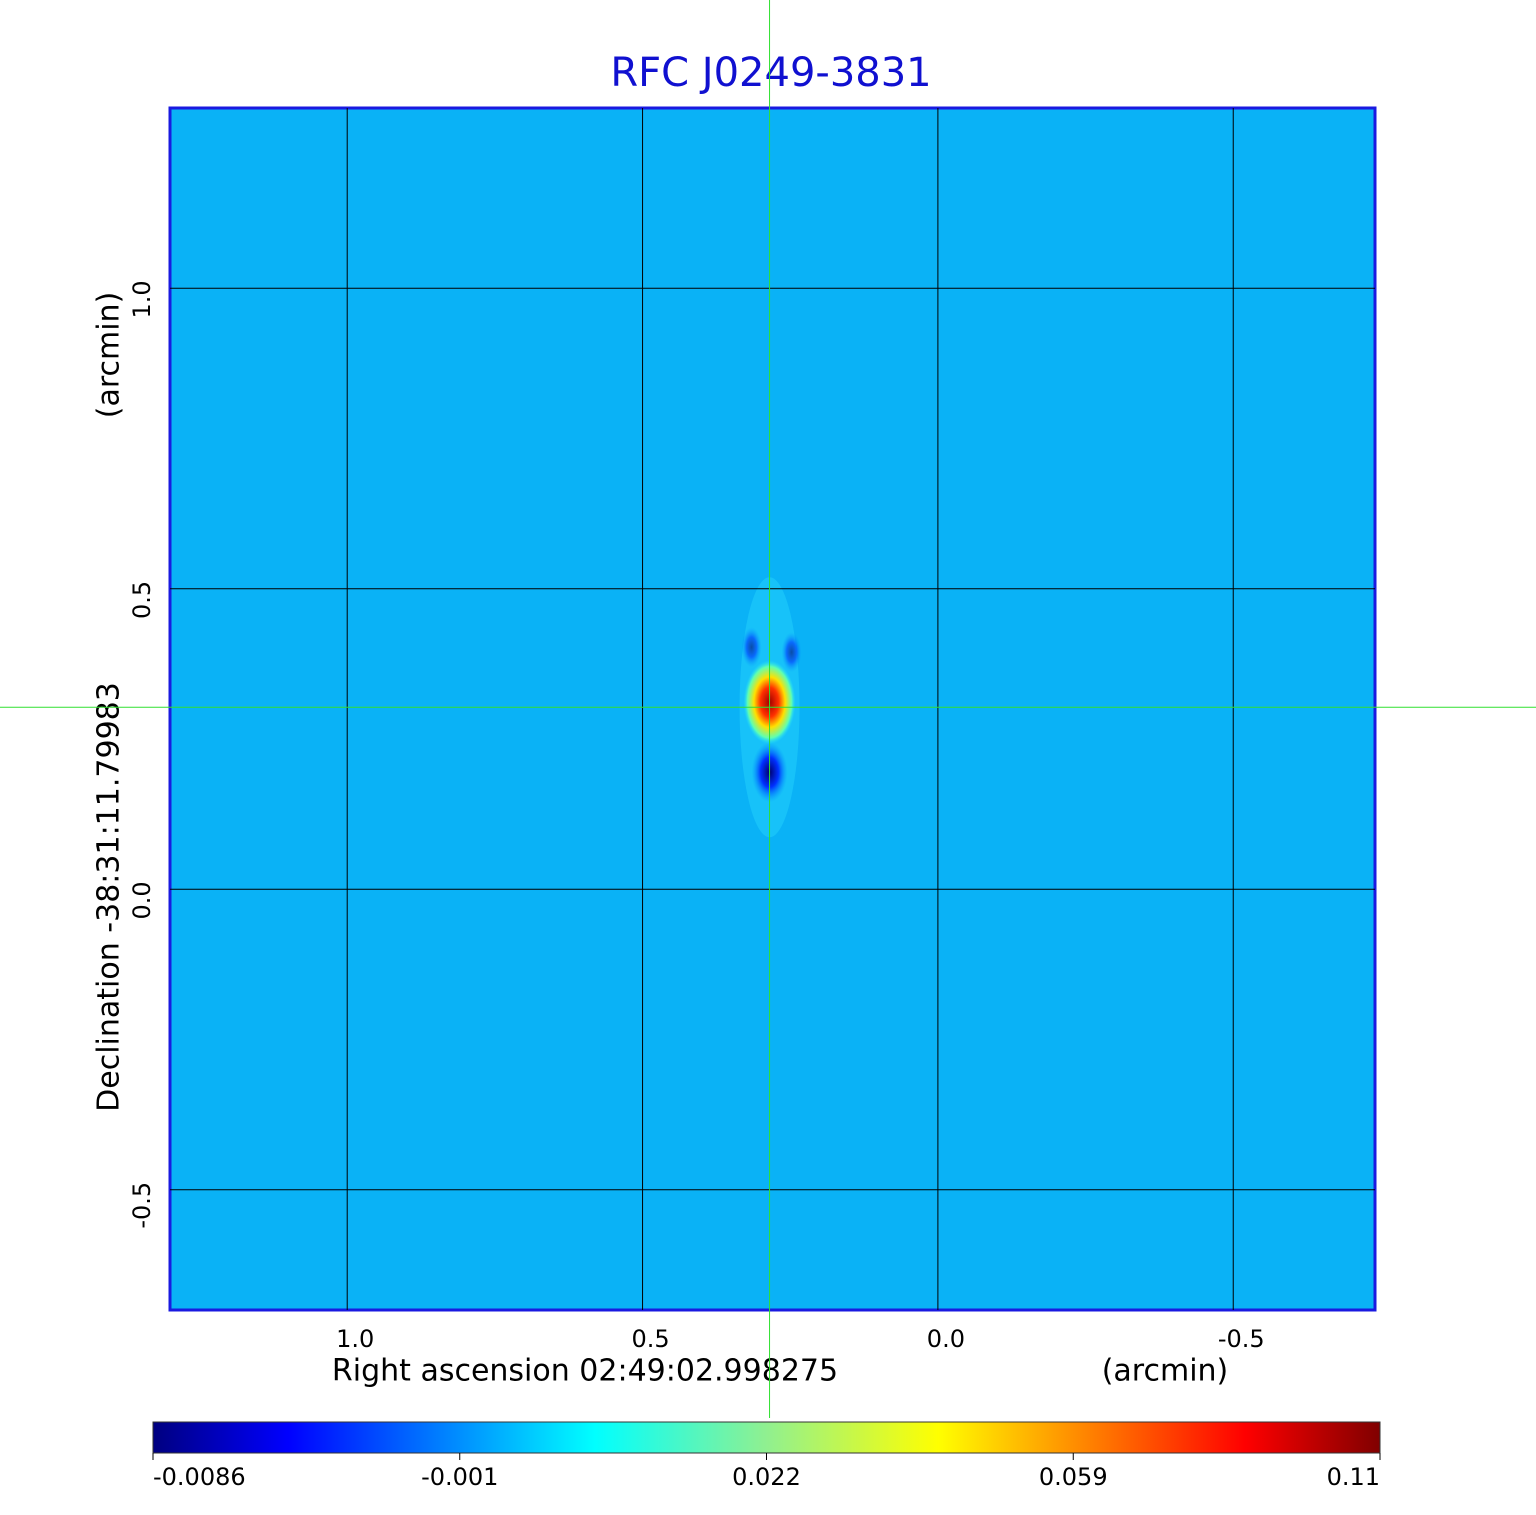 The width and height of the screenshot is (1536, 1515). I want to click on colorbar, so click(766, 1437).